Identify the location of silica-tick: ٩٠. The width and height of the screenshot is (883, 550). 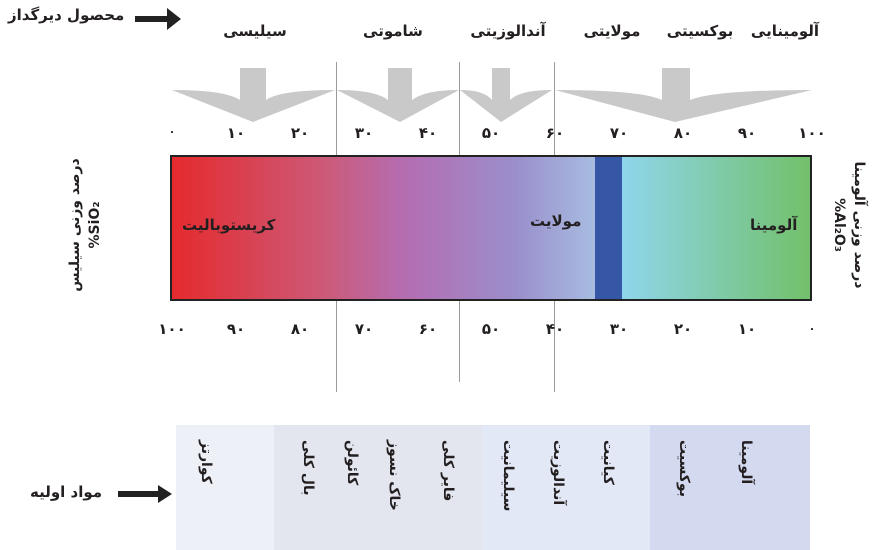
(236, 329).